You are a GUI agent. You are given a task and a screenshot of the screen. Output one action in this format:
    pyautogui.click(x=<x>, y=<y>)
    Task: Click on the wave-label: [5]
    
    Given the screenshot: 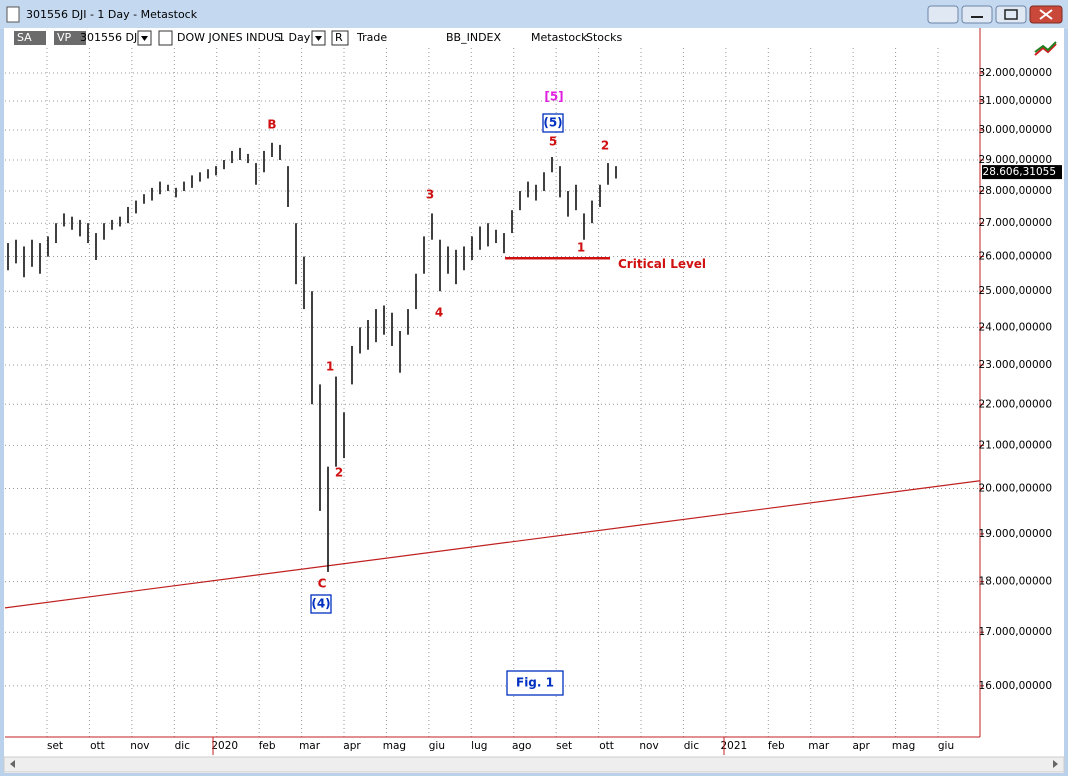 What is the action you would take?
    pyautogui.click(x=553, y=97)
    